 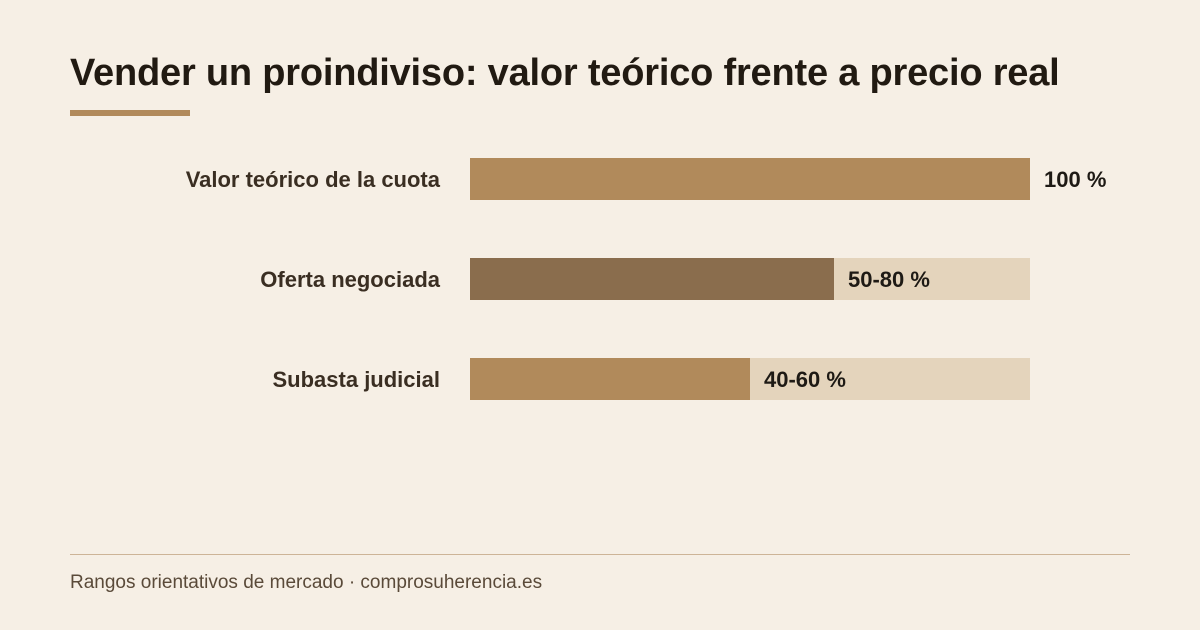 I want to click on footer-divider, so click(x=600, y=554).